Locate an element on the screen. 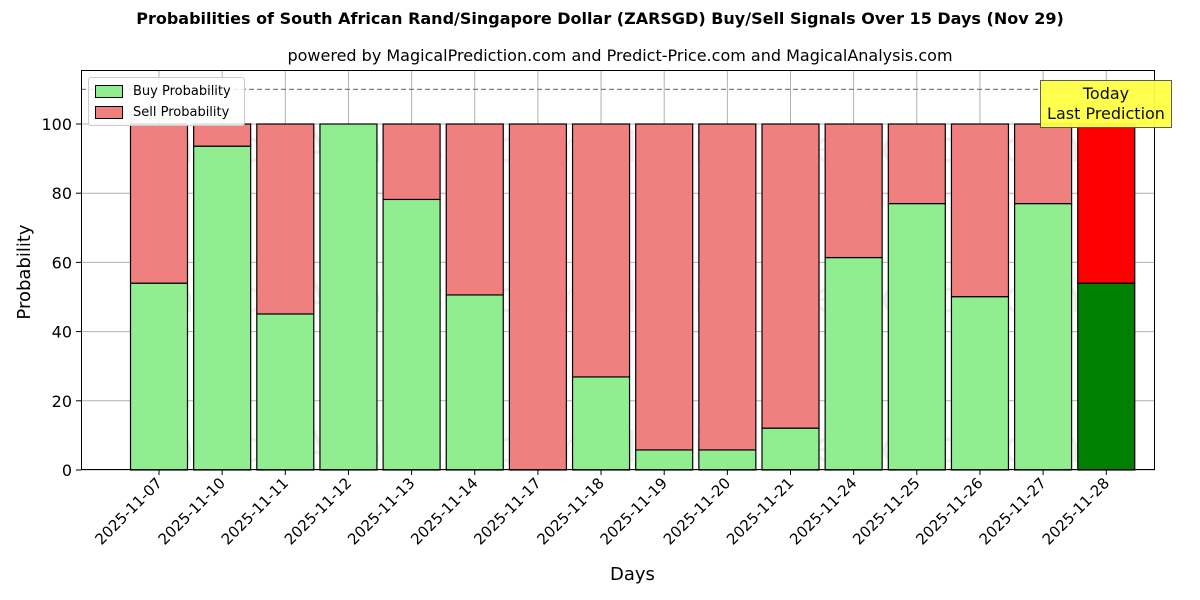 This screenshot has width=1200, height=600. today-annotation: Today Last Prediction is located at coordinates (1106, 104).